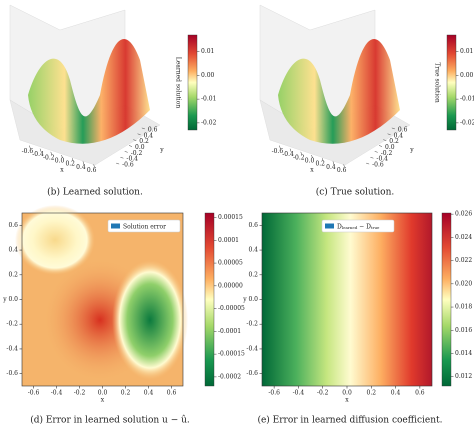 The height and width of the screenshot is (431, 474). What do you see at coordinates (178, 83) in the screenshot?
I see `colorbar-label: Learned solution` at bounding box center [178, 83].